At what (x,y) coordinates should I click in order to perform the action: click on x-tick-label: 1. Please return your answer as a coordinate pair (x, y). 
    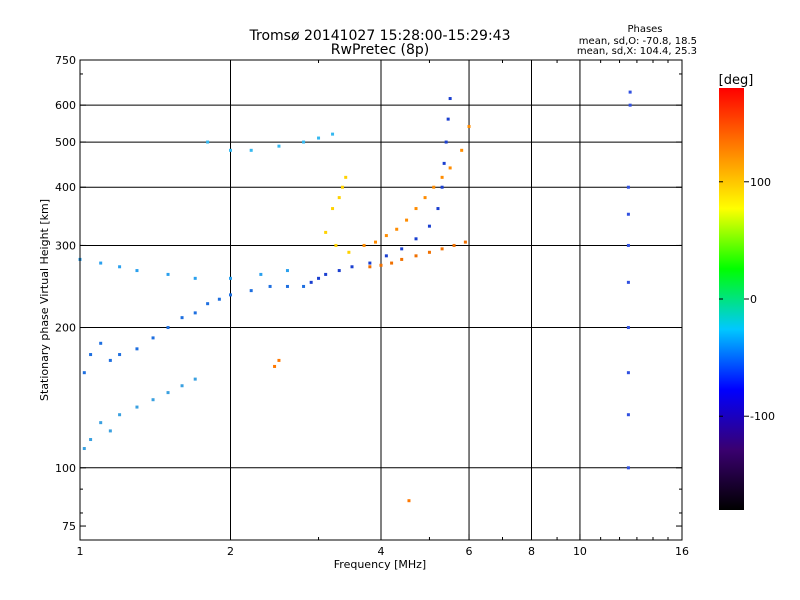
    Looking at the image, I should click on (80, 551).